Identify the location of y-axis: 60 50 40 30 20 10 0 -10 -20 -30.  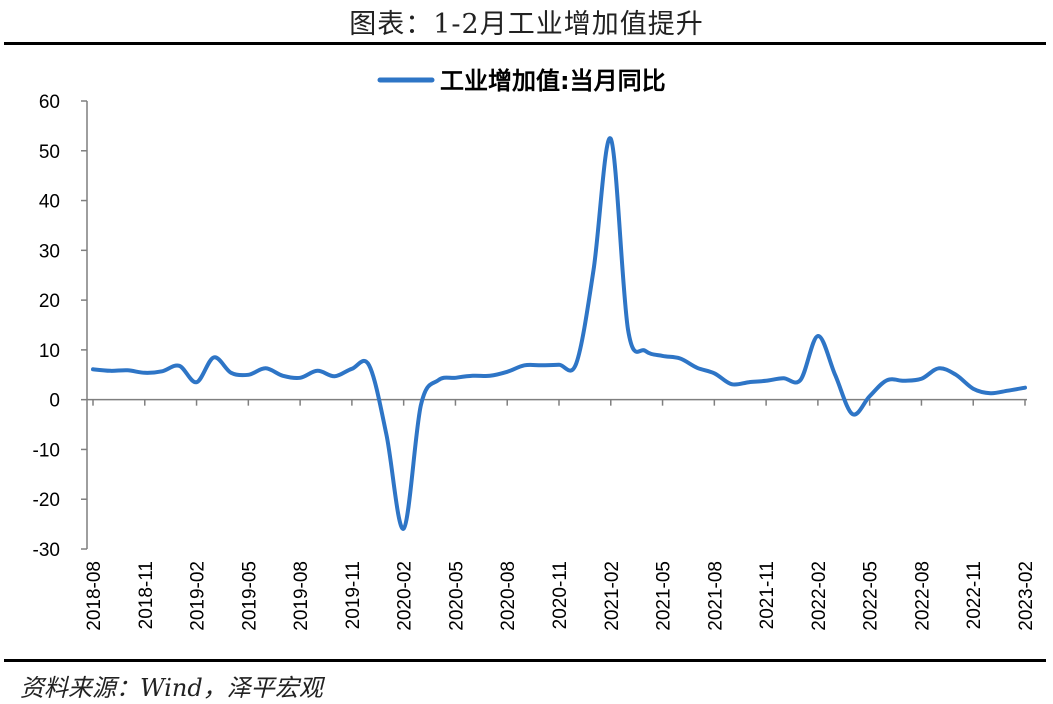
(60, 326).